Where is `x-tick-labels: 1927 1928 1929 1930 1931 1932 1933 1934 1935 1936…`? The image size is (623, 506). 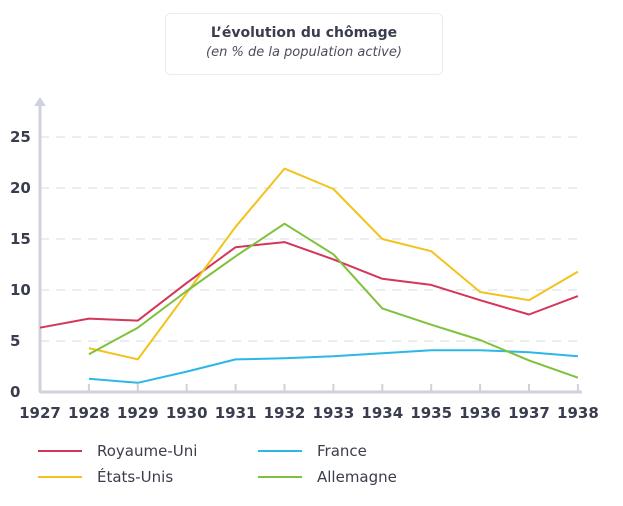 x-tick-labels: 1927 1928 1929 1930 1931 1932 1933 1934 1935 1936… is located at coordinates (309, 413).